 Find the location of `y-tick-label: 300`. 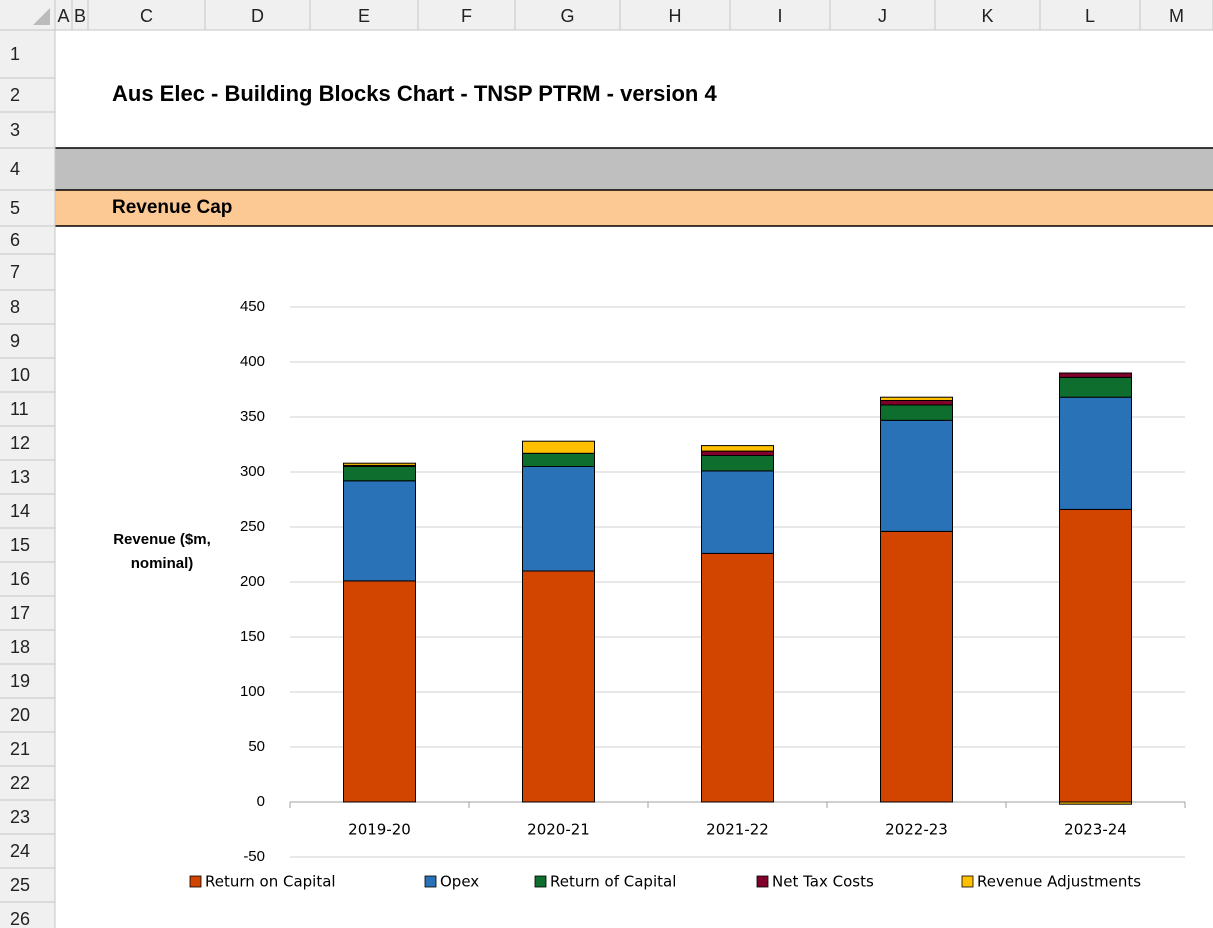

y-tick-label: 300 is located at coordinates (252, 471).